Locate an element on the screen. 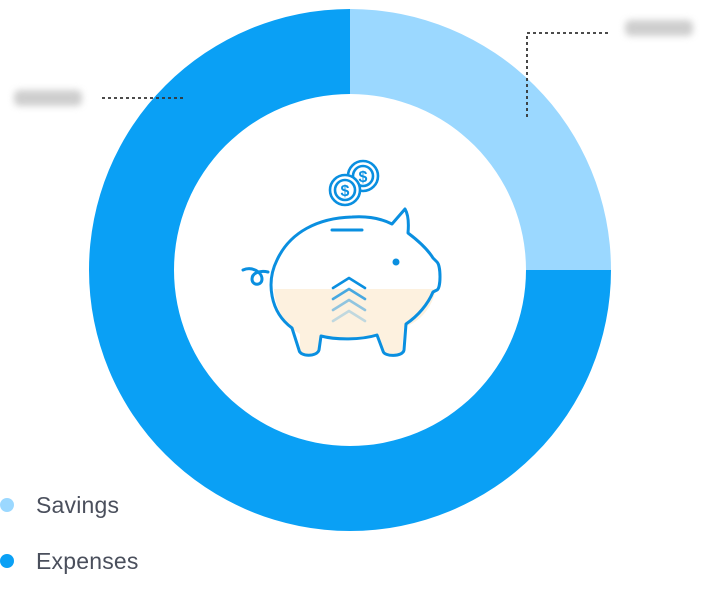  legend-dot-savings is located at coordinates (7, 505).